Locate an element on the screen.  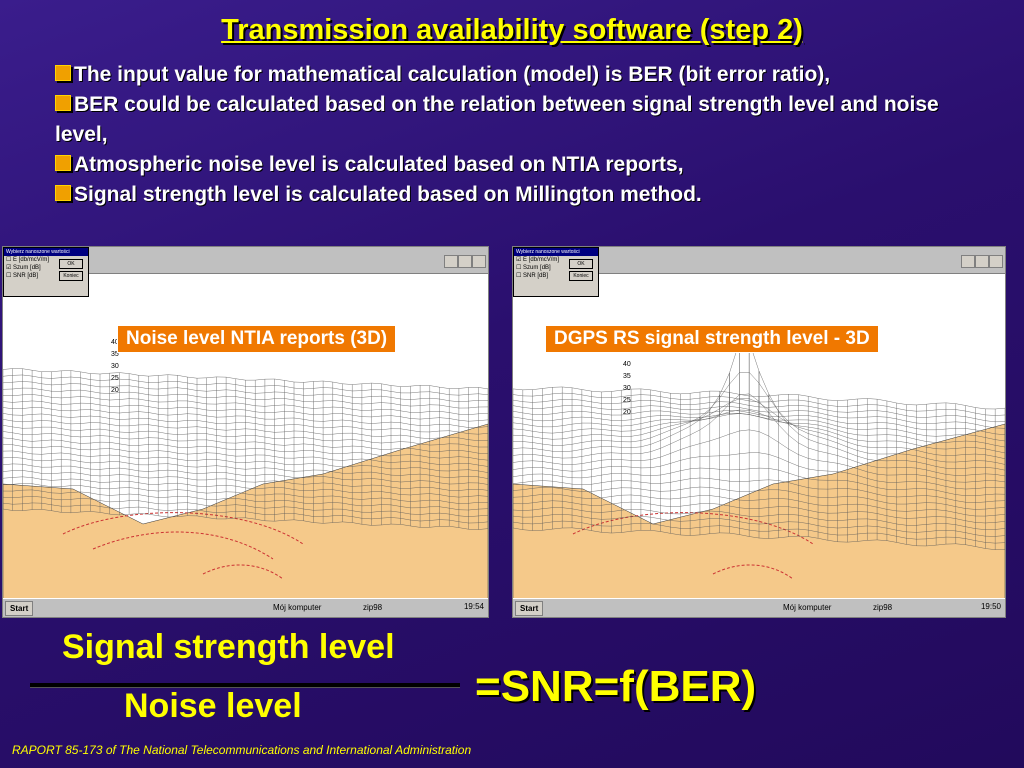
taskbar-clock: 19:50 is located at coordinates (990, 606).